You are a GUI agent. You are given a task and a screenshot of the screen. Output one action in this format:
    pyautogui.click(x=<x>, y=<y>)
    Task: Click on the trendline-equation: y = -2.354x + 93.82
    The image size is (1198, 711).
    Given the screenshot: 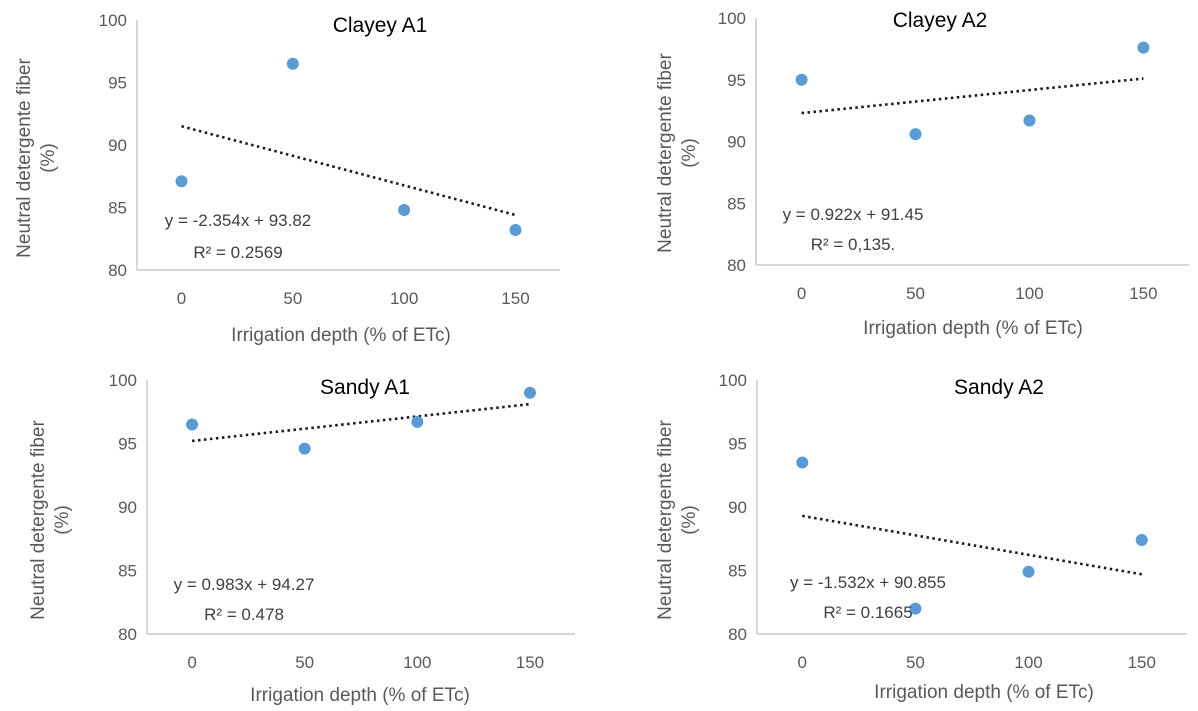 What is the action you would take?
    pyautogui.click(x=238, y=220)
    